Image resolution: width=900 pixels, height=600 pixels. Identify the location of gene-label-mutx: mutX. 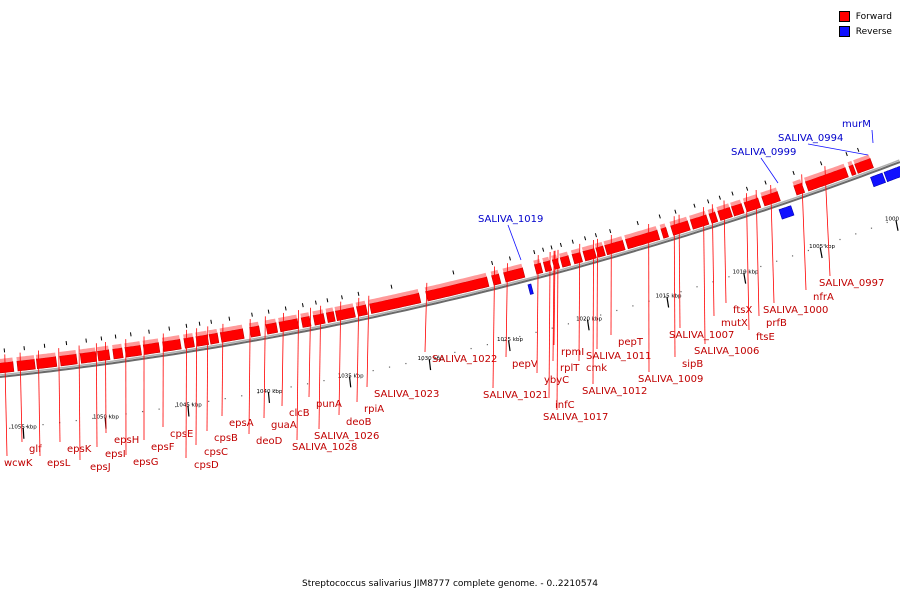
(734, 323).